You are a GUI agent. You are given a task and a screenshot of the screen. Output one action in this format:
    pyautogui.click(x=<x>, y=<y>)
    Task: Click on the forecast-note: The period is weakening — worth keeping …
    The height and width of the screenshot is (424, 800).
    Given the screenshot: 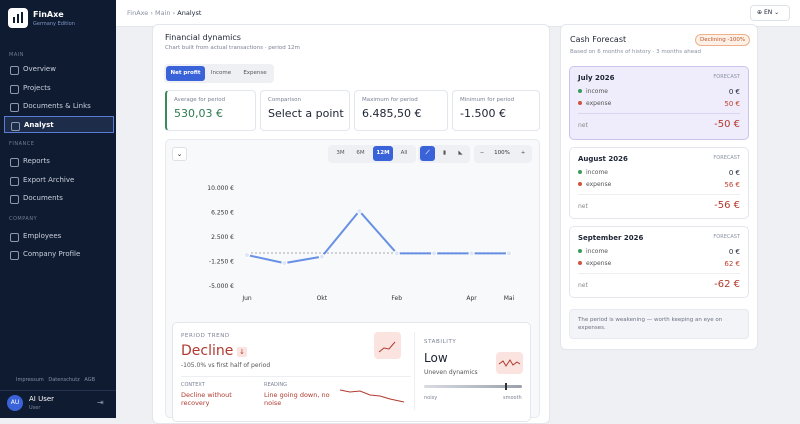 What is the action you would take?
    pyautogui.click(x=659, y=324)
    